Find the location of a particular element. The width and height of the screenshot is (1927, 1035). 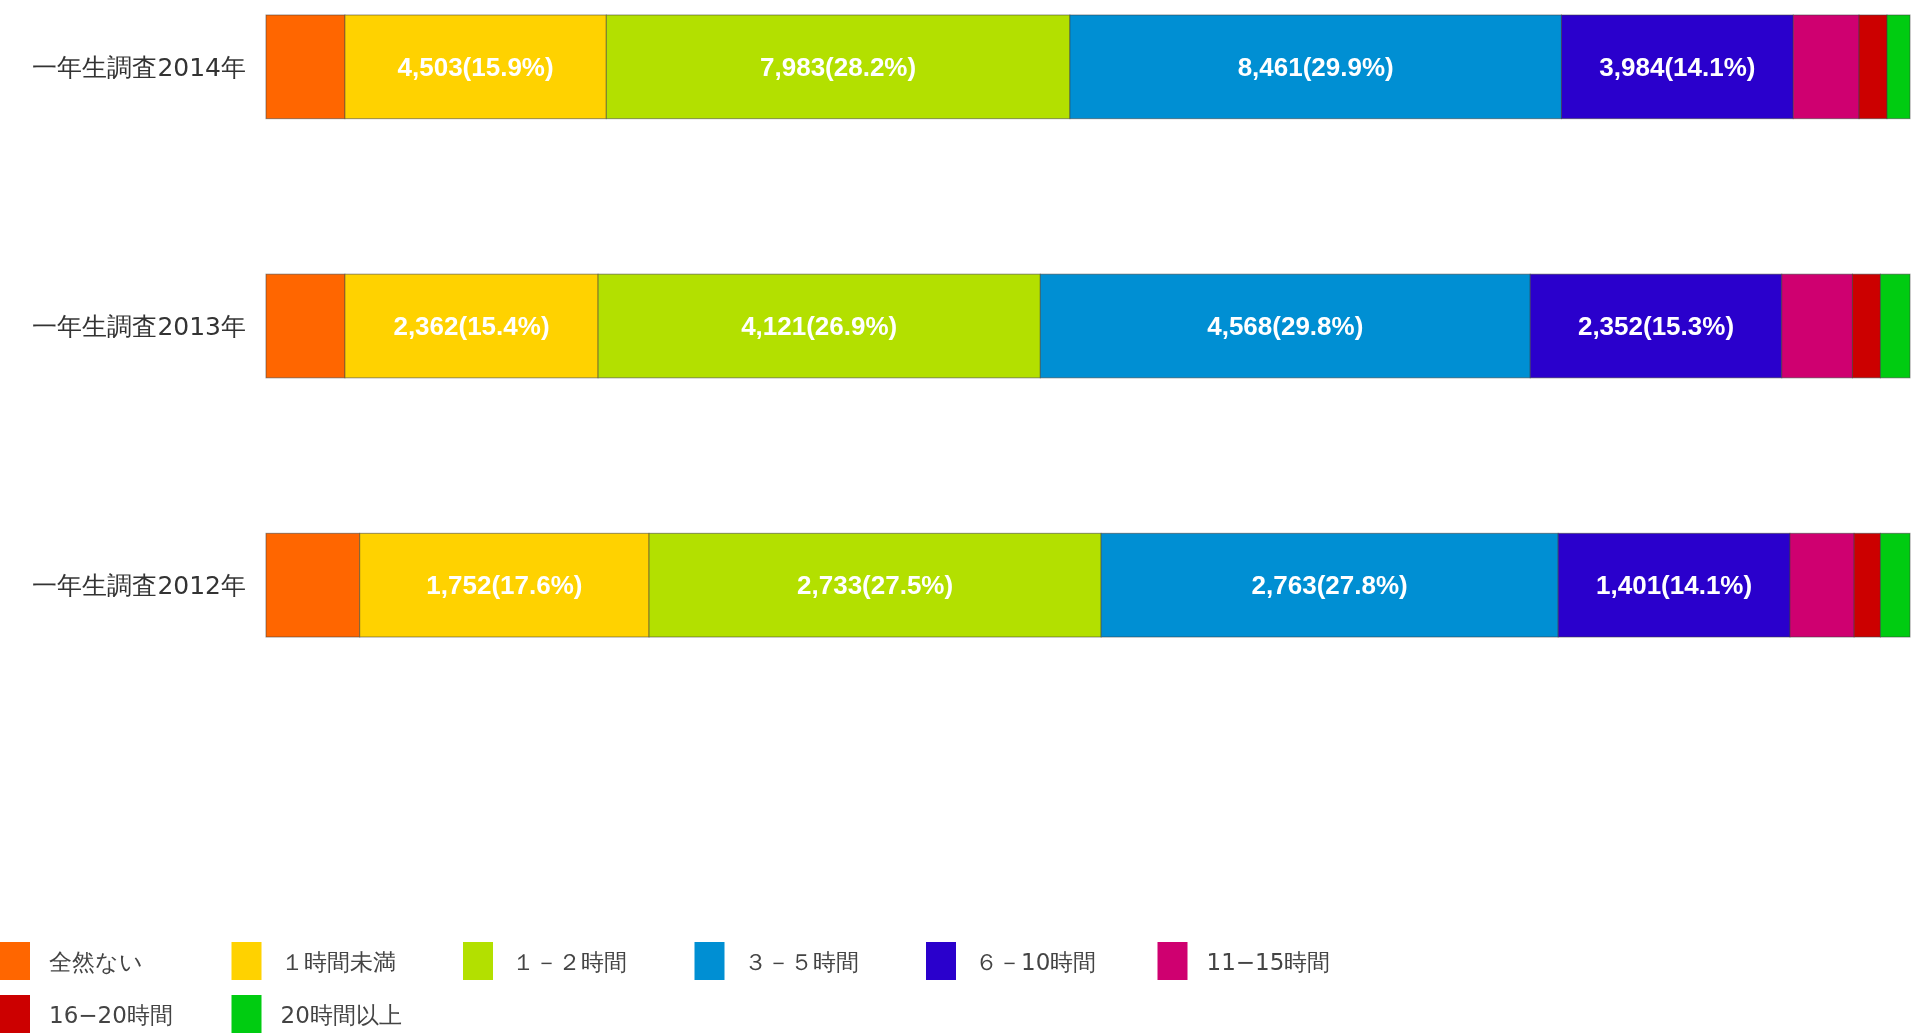

data-label: 2,352(15.3%) is located at coordinates (1656, 326).